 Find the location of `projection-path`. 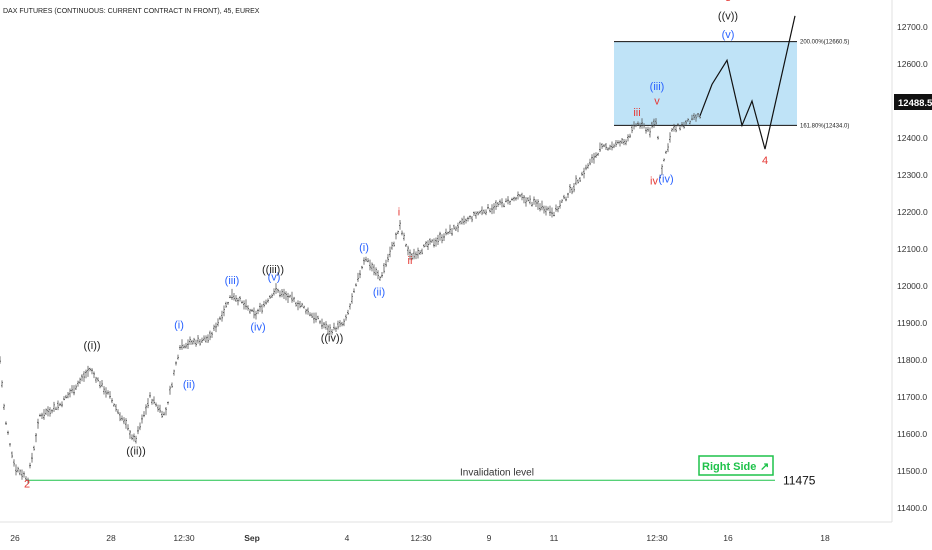

projection-path is located at coordinates (747, 82).